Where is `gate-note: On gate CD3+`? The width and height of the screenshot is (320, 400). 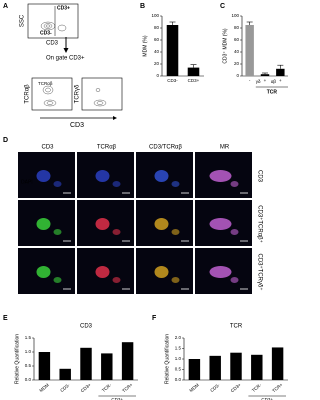
gate-note: On gate CD3+ is located at coordinates (65, 59).